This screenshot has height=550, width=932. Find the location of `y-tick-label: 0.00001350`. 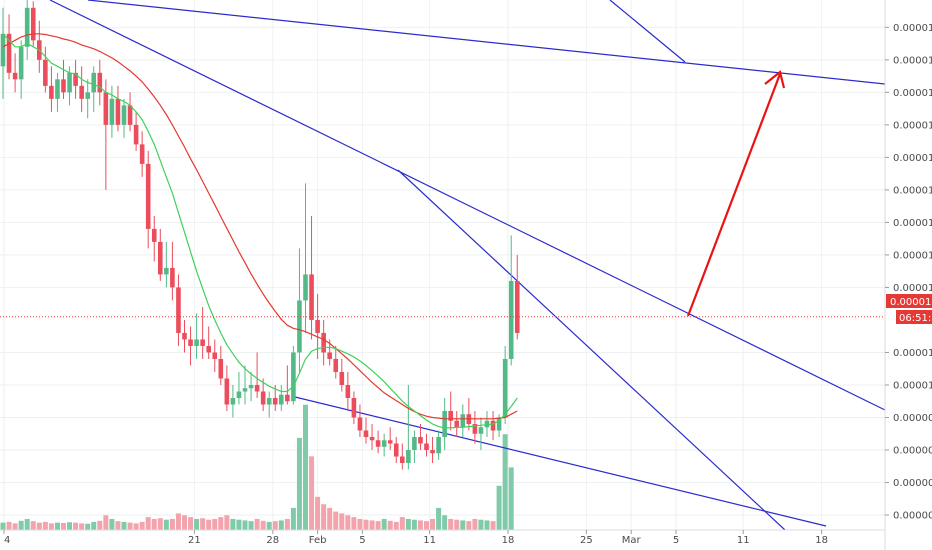

y-tick-label: 0.00001350 is located at coordinates (912, 158).